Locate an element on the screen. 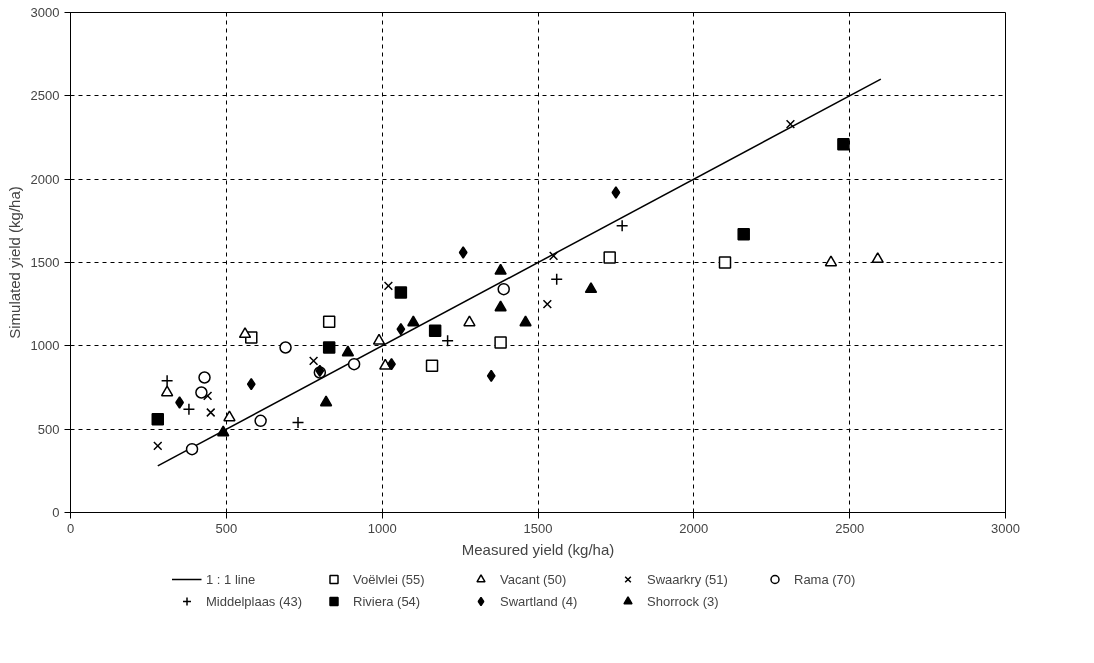 The height and width of the screenshot is (663, 1094). x-tick-label: 2500 is located at coordinates (850, 528).